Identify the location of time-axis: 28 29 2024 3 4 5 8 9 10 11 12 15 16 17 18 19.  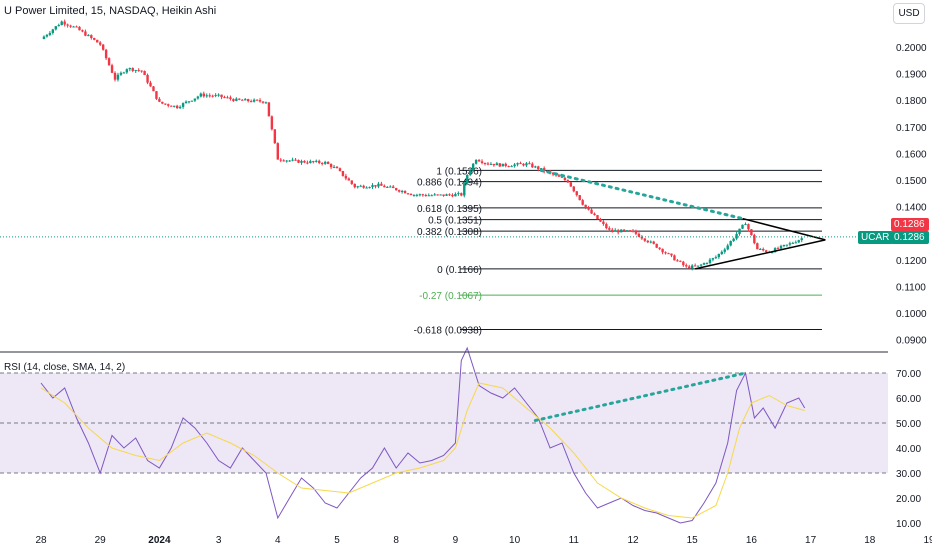
(483, 540).